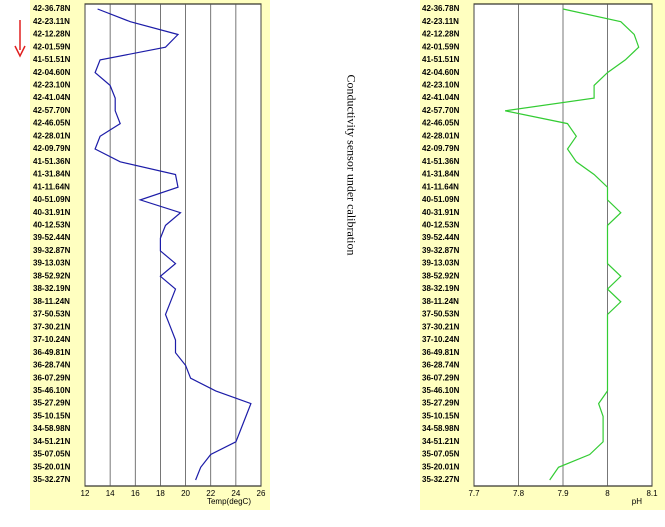 This screenshot has width=665, height=527. What do you see at coordinates (563, 493) in the screenshot?
I see `x-tick-label: 7.9` at bounding box center [563, 493].